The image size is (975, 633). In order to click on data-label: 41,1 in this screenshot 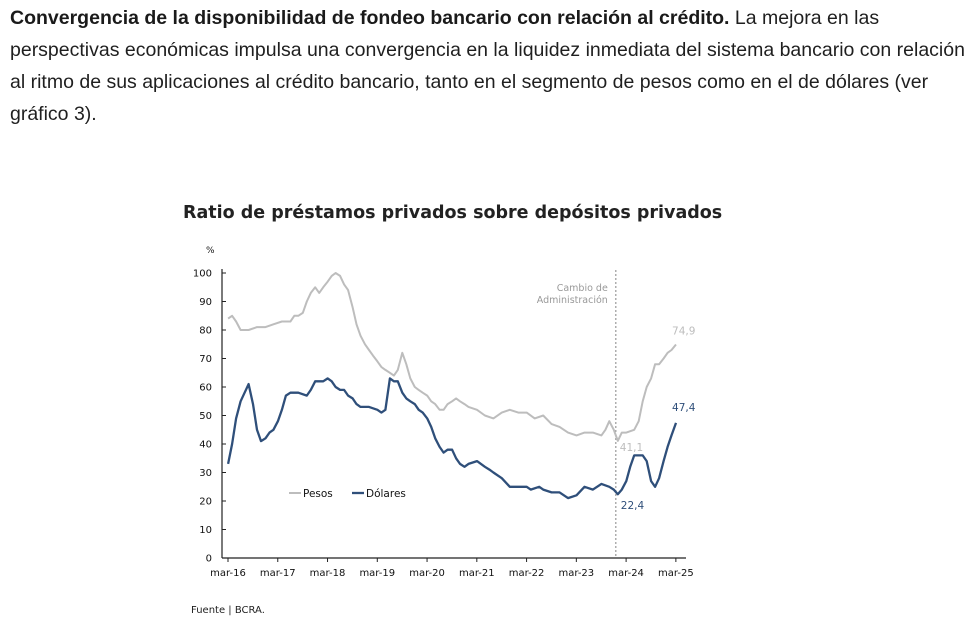, I will do `click(631, 448)`.